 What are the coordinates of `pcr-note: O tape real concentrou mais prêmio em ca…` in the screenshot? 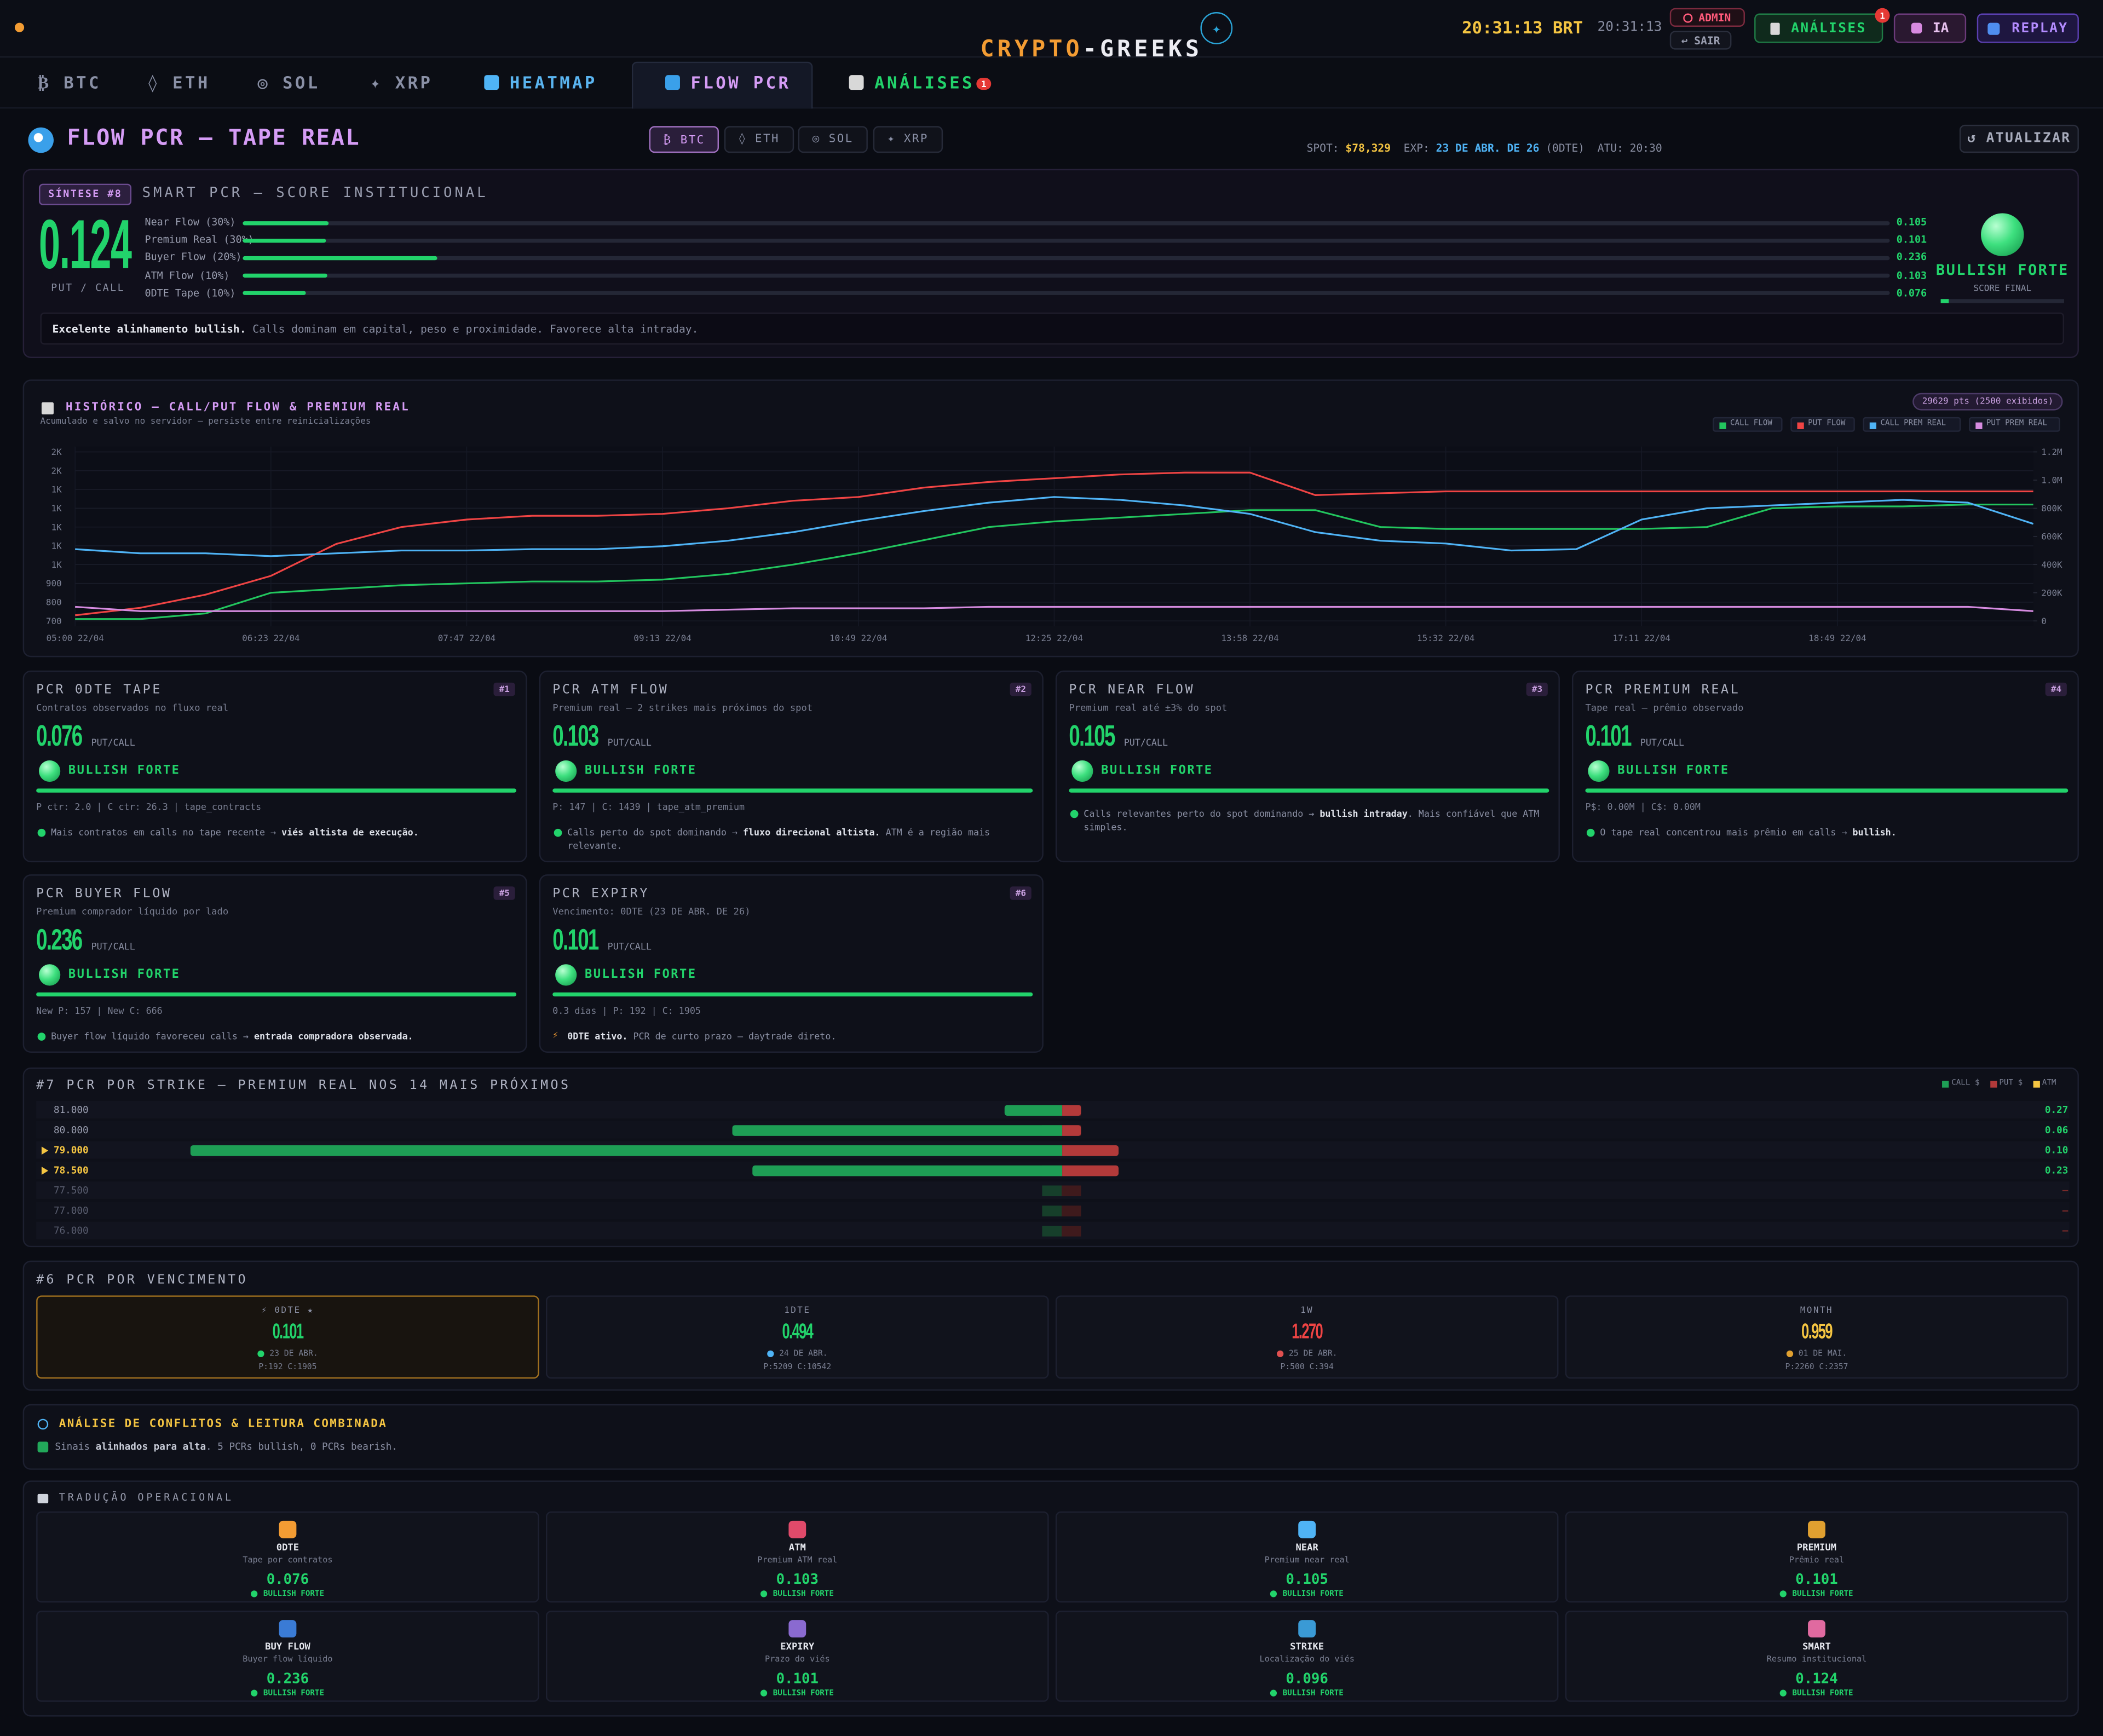 It's located at (1832, 834).